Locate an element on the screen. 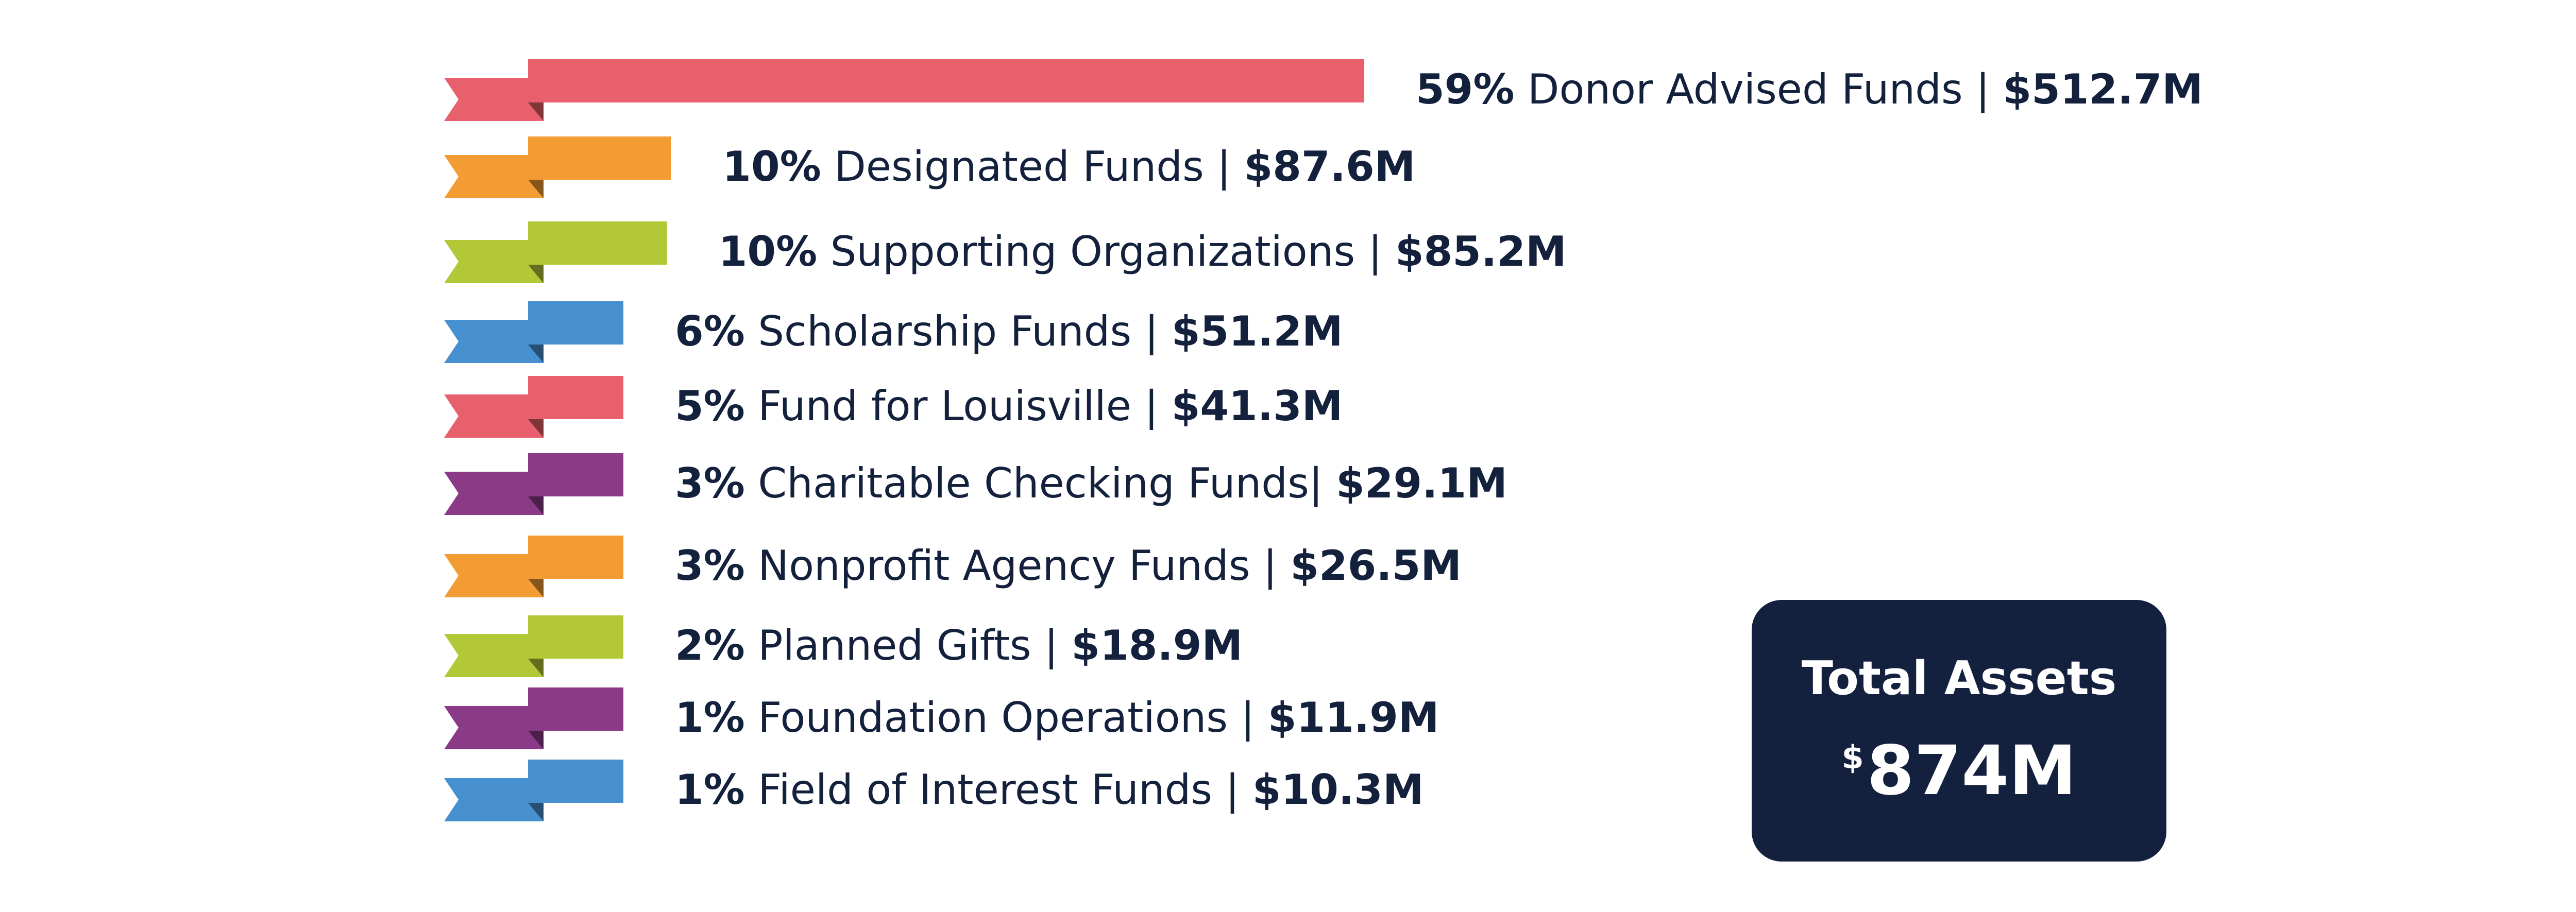 This screenshot has width=2576, height=912. bar-label: 10% Supporting Organizations | $85.2M is located at coordinates (1143, 252).